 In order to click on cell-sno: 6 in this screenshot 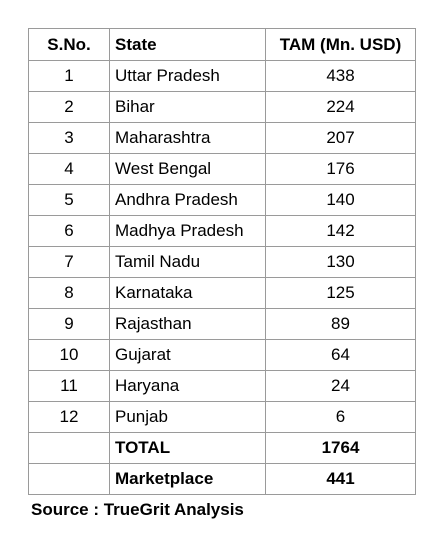, I will do `click(69, 231)`.